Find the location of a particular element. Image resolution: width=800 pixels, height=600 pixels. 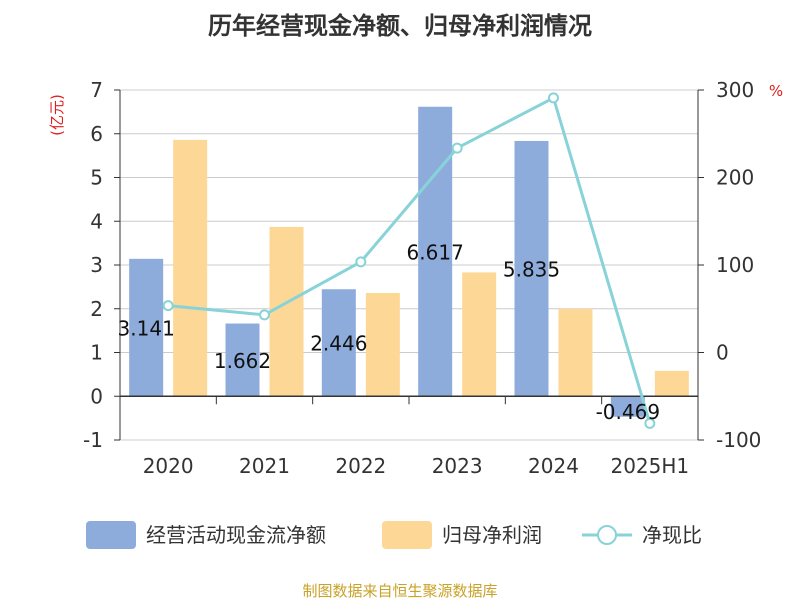

left-axis-unit: (亿元) is located at coordinates (57, 115).